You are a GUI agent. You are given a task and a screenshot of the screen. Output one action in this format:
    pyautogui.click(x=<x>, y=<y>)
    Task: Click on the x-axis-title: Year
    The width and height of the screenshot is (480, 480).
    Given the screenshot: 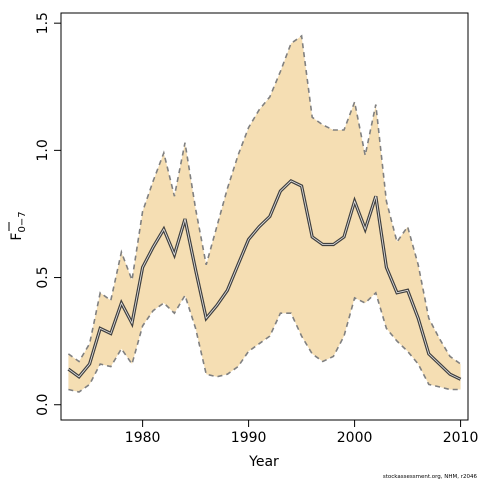 What is the action you would take?
    pyautogui.click(x=263, y=462)
    